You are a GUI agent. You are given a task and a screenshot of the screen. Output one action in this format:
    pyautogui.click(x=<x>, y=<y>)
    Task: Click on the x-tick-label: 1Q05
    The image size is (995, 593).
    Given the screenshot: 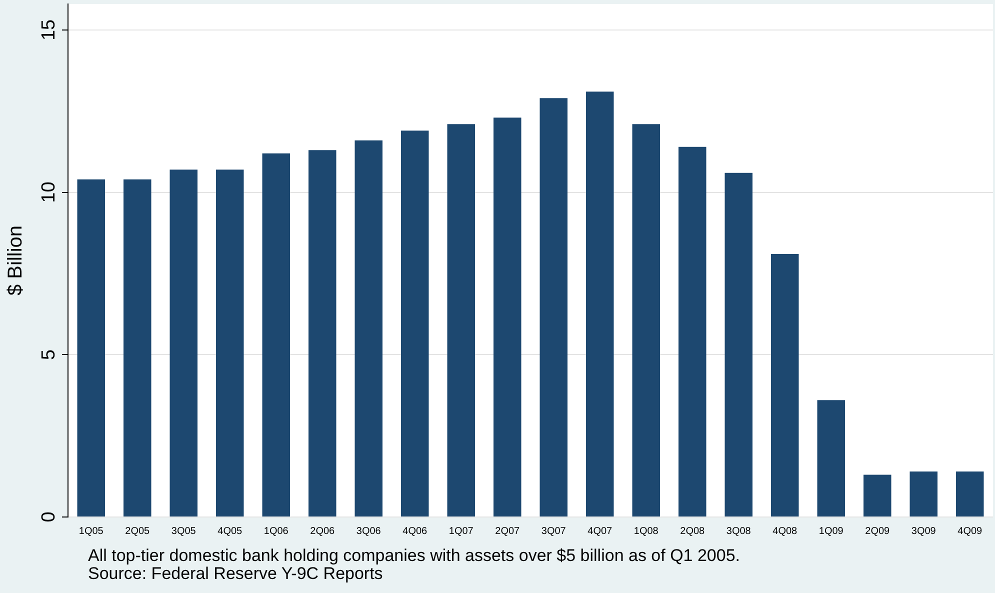 What is the action you would take?
    pyautogui.click(x=91, y=531)
    